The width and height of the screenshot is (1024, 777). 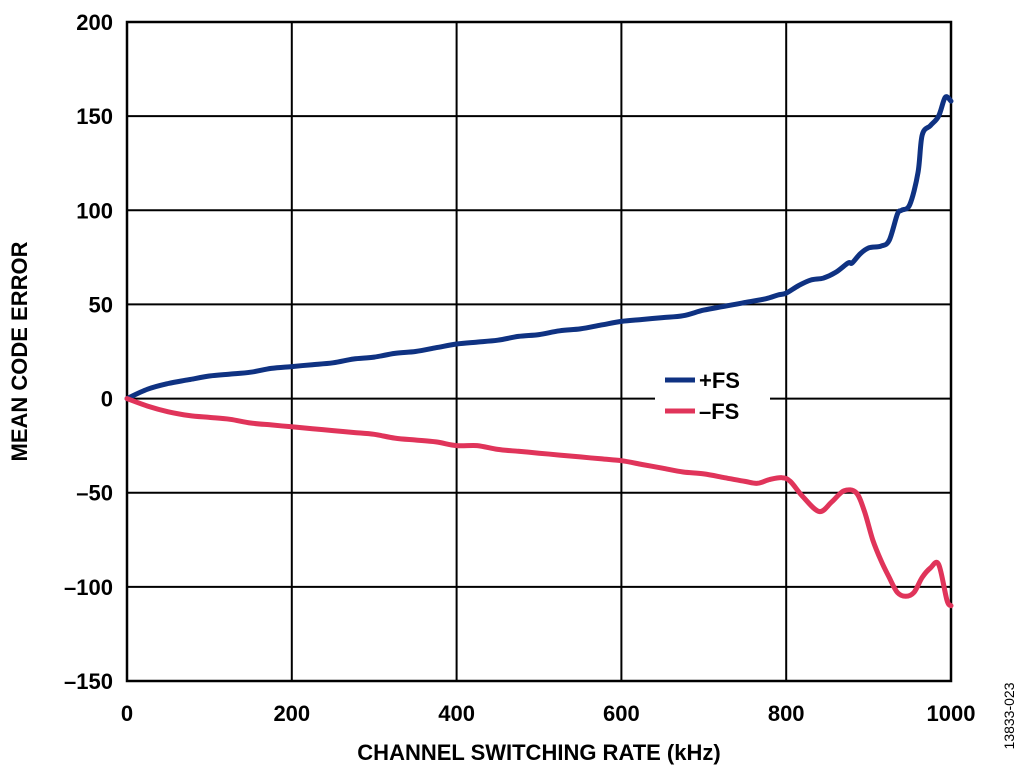 What do you see at coordinates (538, 752) in the screenshot?
I see `x-axis-title: CHANNEL SWITCHING RATE (kHz)` at bounding box center [538, 752].